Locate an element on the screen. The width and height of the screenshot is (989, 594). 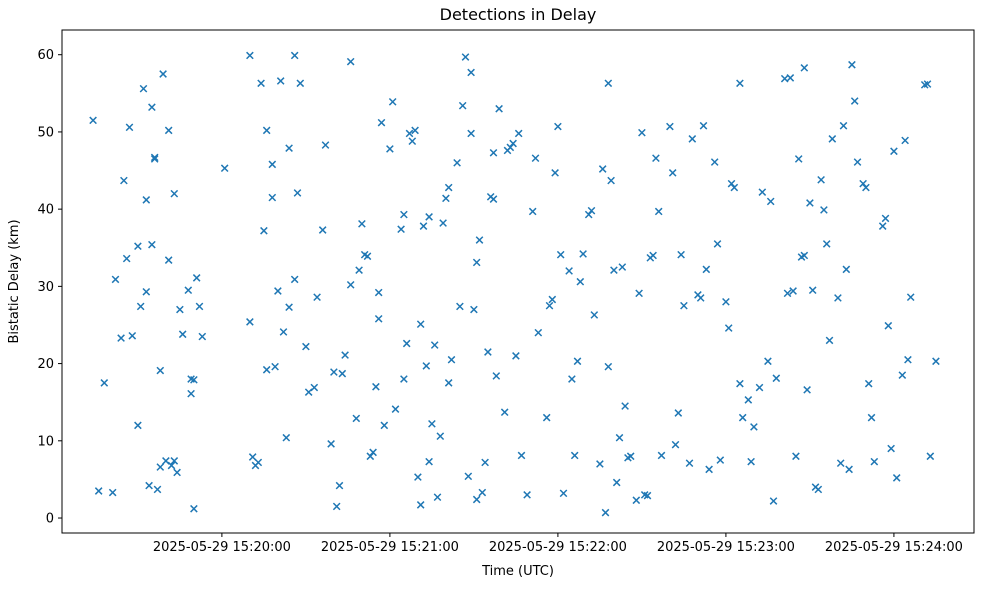
y-axis-label: Bistatic Delay (km) is located at coordinates (14, 281).